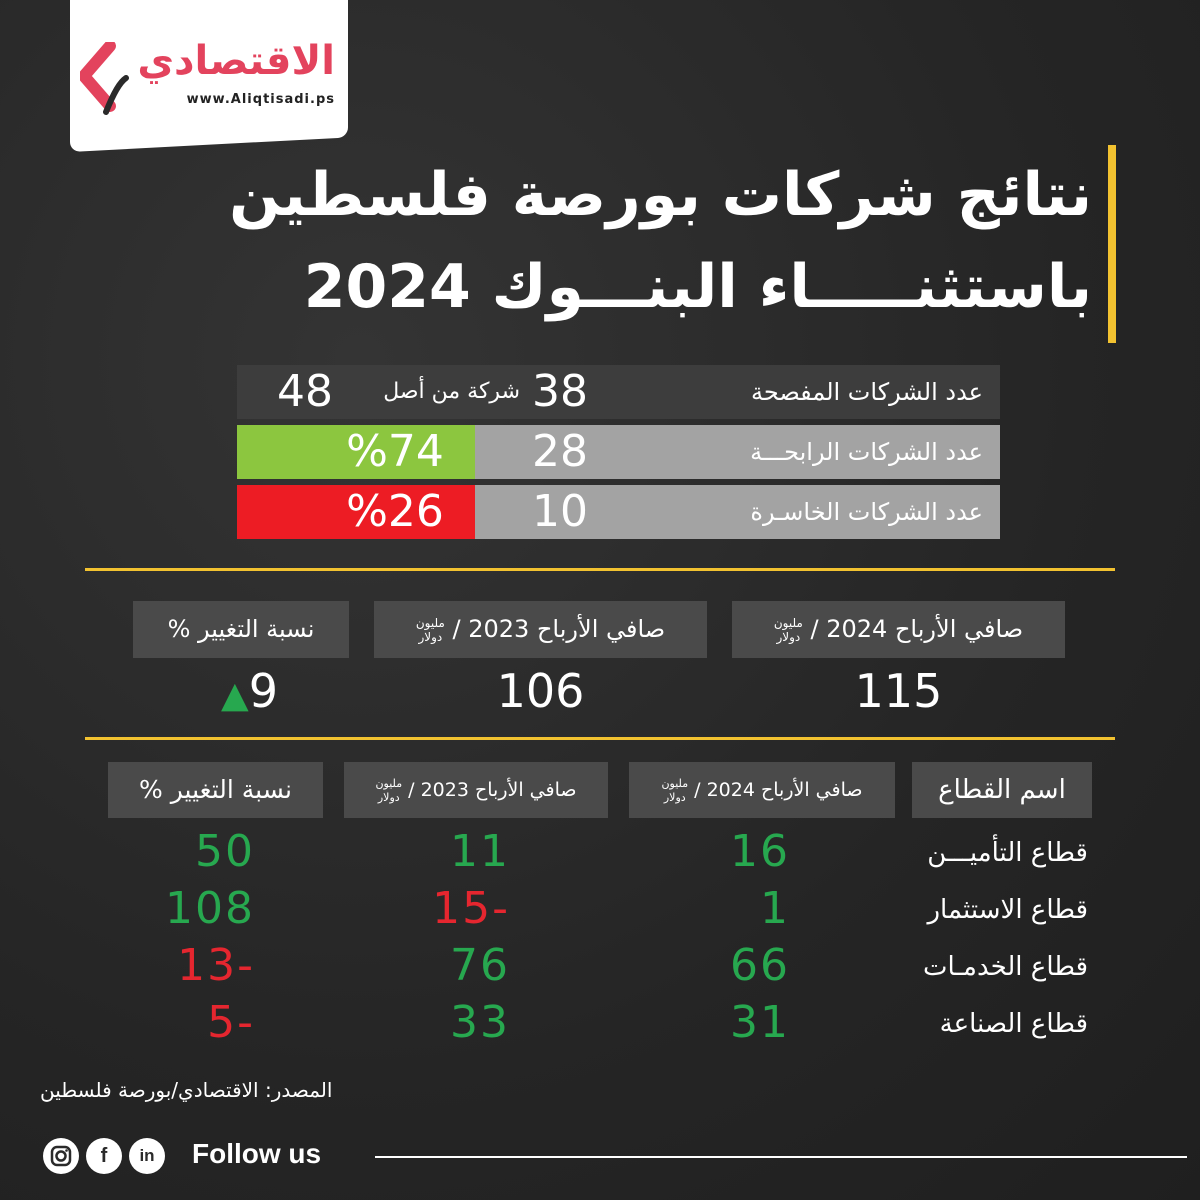  What do you see at coordinates (867, 392) in the screenshot?
I see `disclosed-label: عدد الشركات المفصحة` at bounding box center [867, 392].